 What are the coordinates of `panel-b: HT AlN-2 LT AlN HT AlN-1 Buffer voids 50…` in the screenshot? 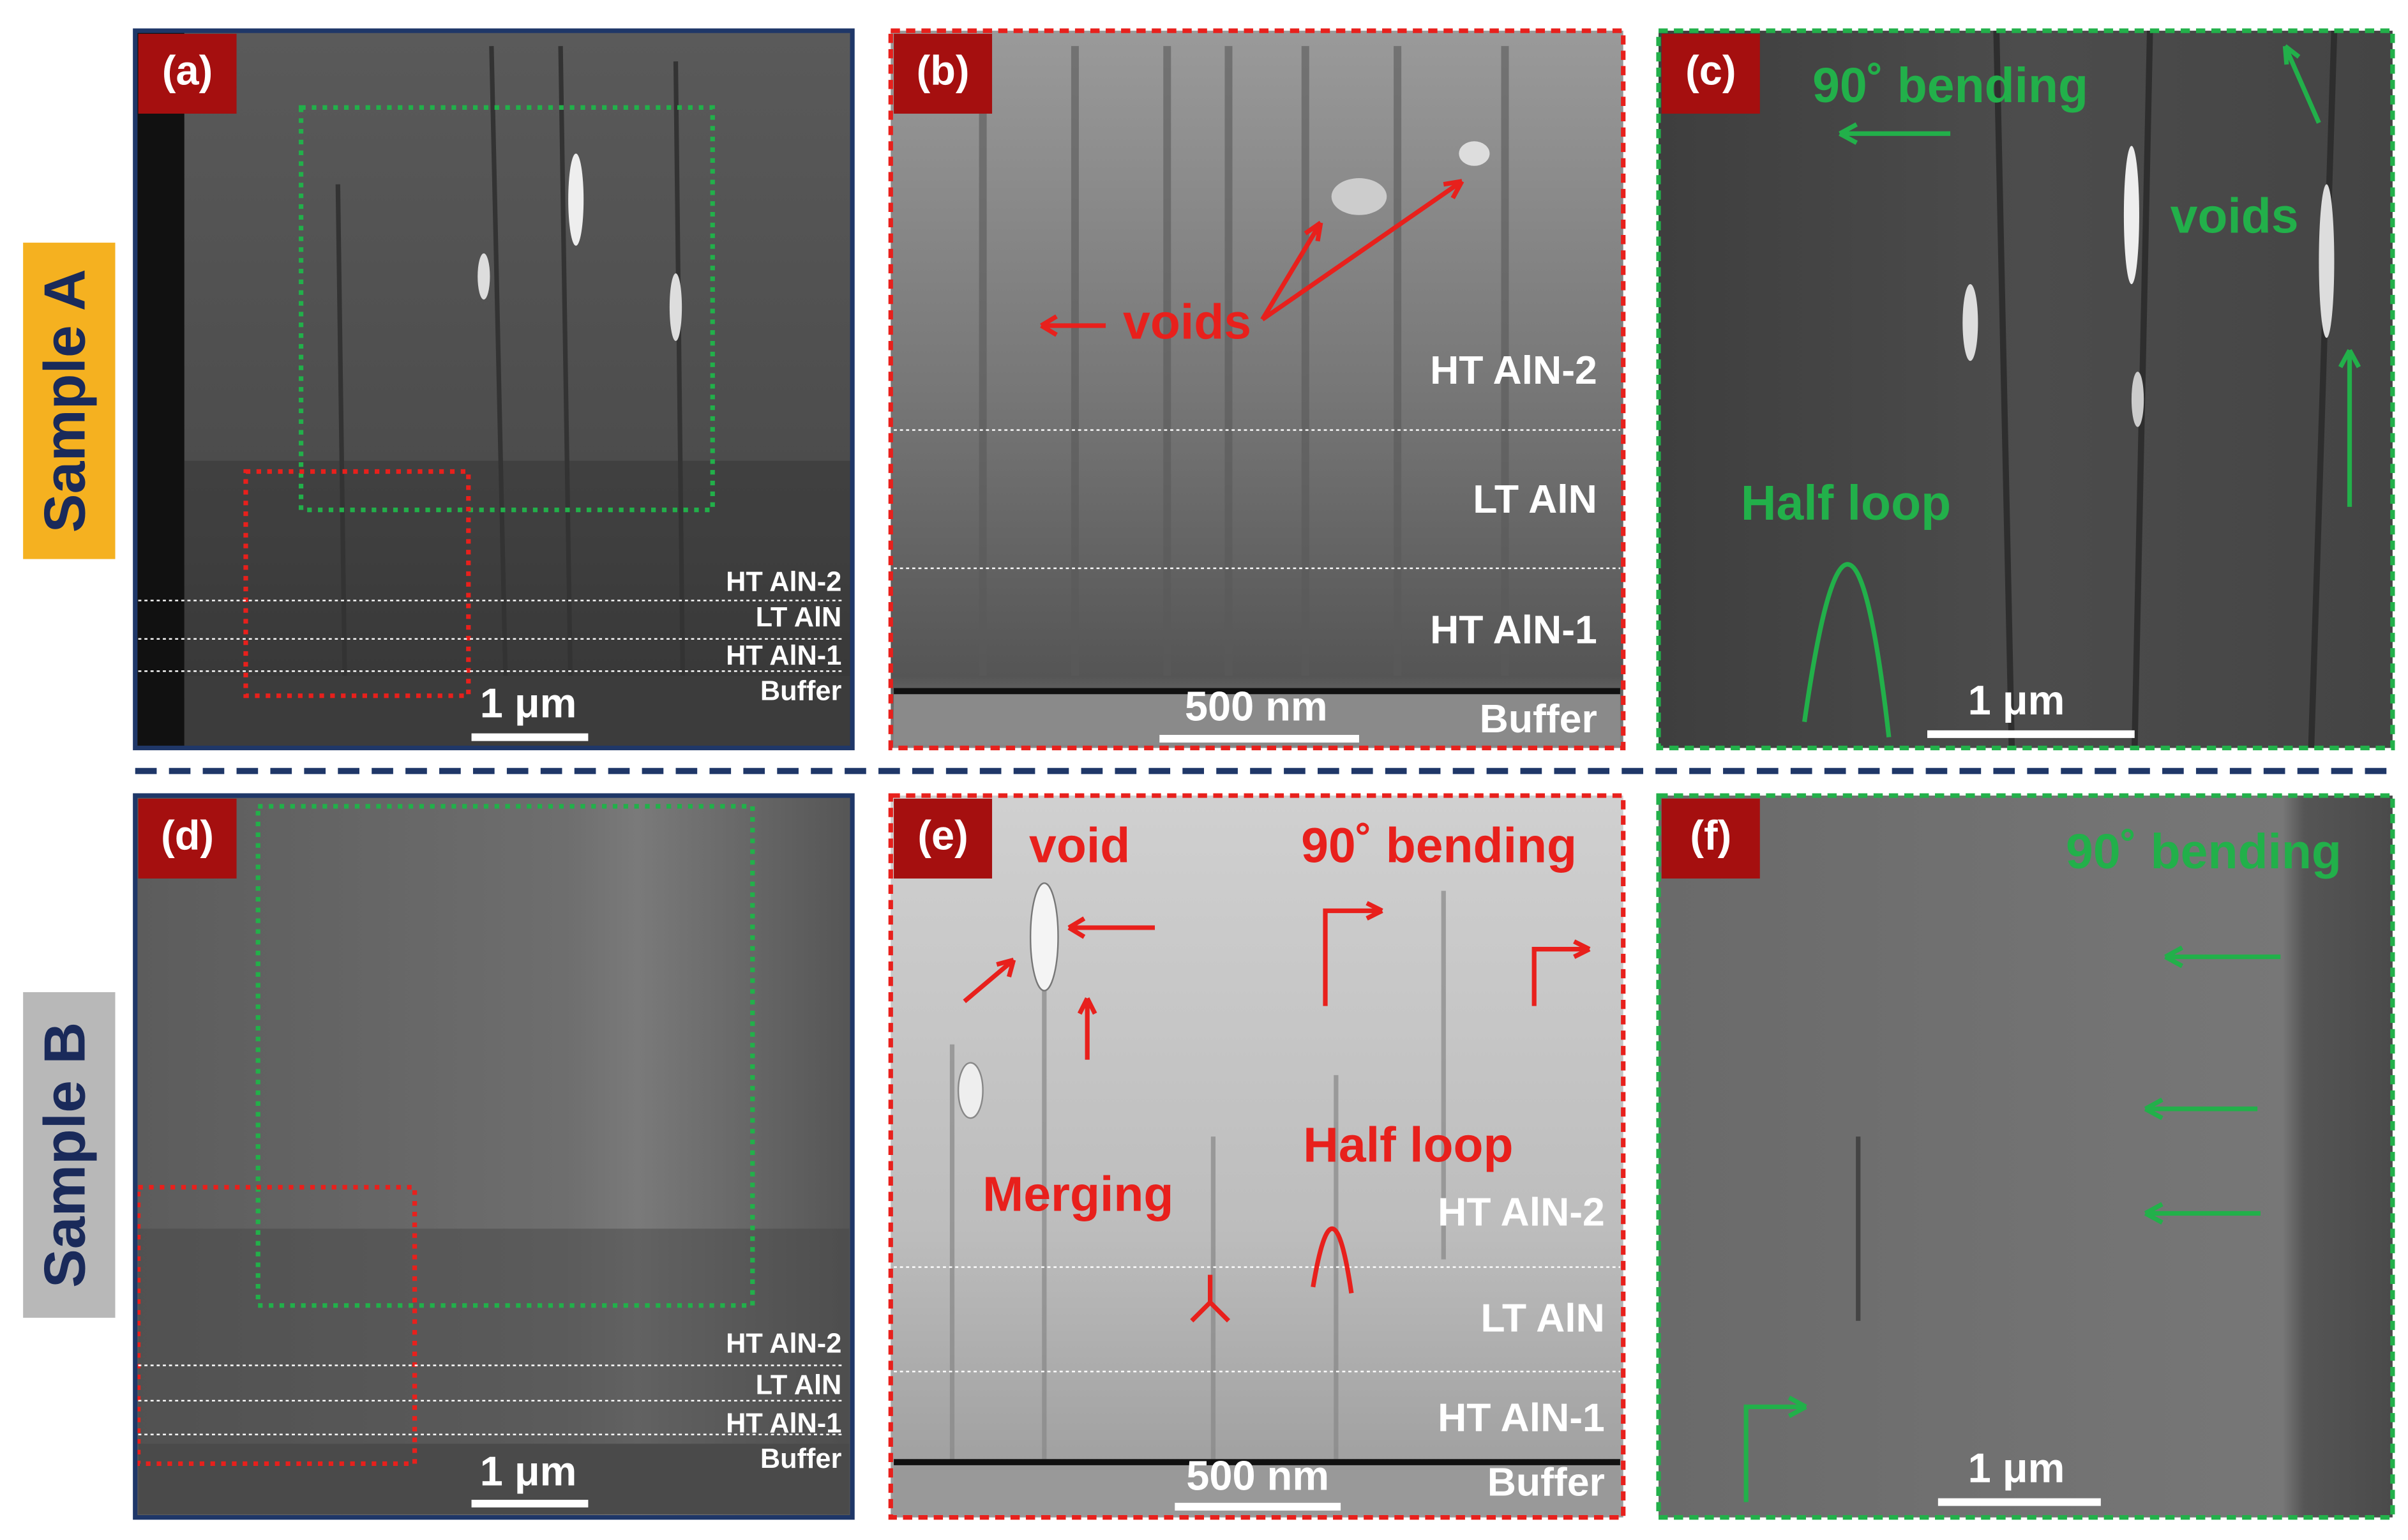 It's located at (1257, 389).